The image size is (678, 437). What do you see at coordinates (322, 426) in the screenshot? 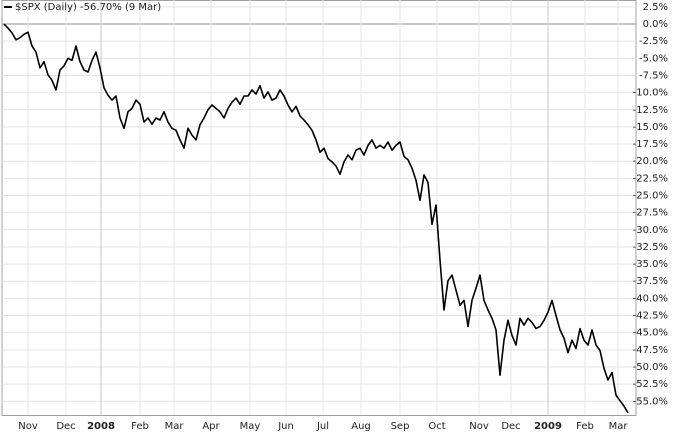
I see `x-tick-label: Jul` at bounding box center [322, 426].